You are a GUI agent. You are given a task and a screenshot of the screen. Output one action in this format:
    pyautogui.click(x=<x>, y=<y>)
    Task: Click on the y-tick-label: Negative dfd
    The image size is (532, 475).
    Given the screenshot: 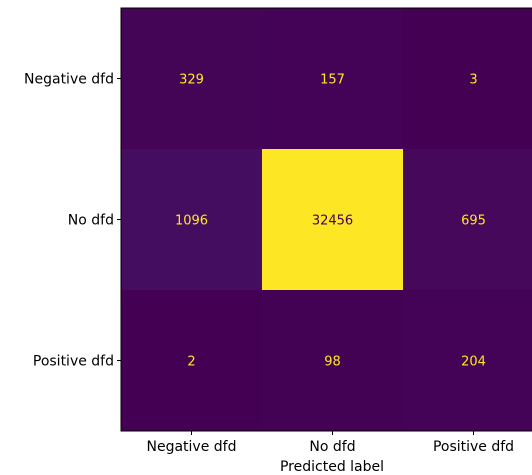 What is the action you would take?
    pyautogui.click(x=69, y=80)
    